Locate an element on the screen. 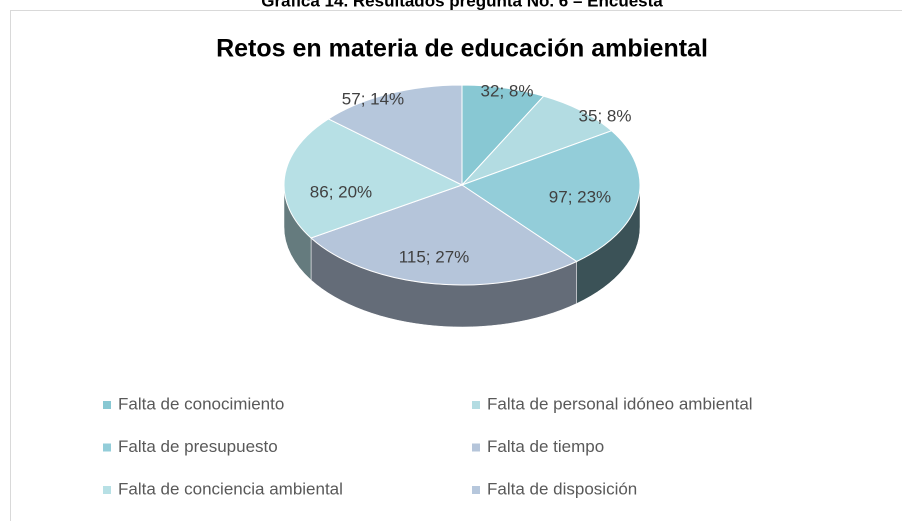  legend-label: Falta de disposición is located at coordinates (562, 488).